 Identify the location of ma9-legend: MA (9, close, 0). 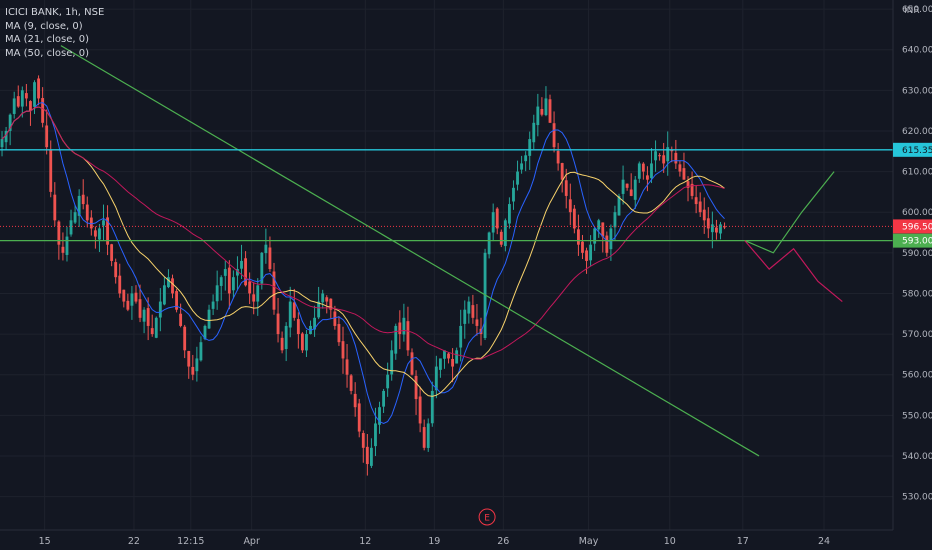
(44, 26).